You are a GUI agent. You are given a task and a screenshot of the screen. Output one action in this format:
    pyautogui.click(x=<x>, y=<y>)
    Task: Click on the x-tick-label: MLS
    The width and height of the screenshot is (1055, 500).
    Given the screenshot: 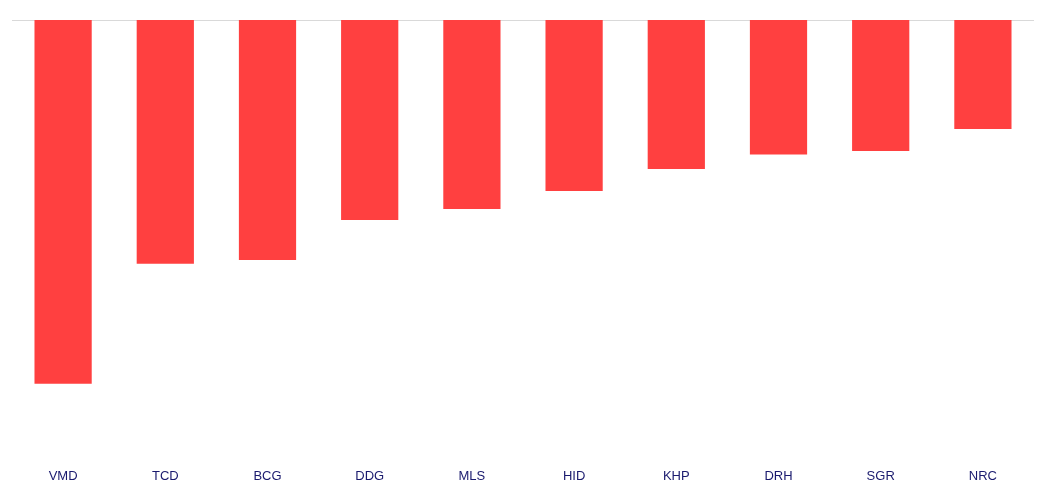 What is the action you would take?
    pyautogui.click(x=472, y=475)
    